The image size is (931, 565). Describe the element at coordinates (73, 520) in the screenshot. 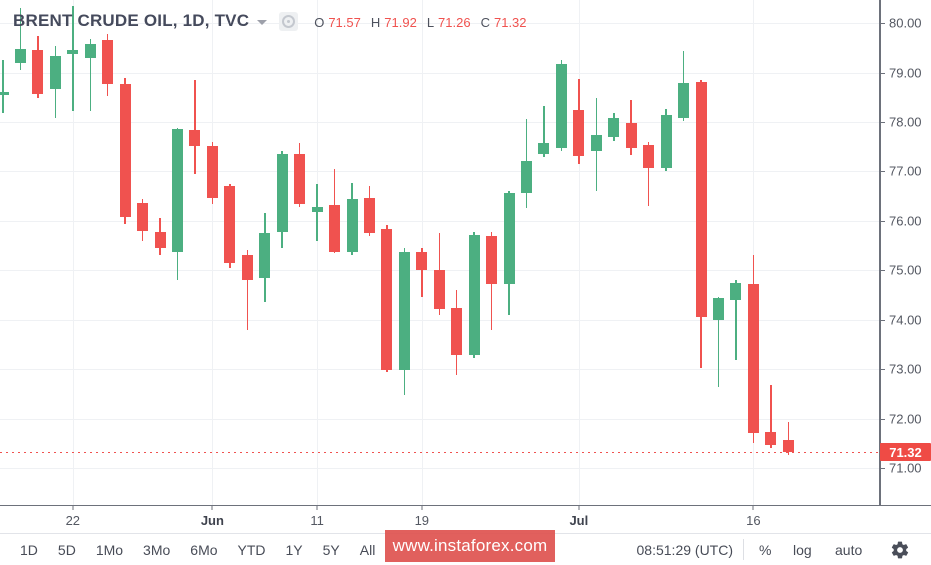

I see `time-axis-label: 22` at that location.